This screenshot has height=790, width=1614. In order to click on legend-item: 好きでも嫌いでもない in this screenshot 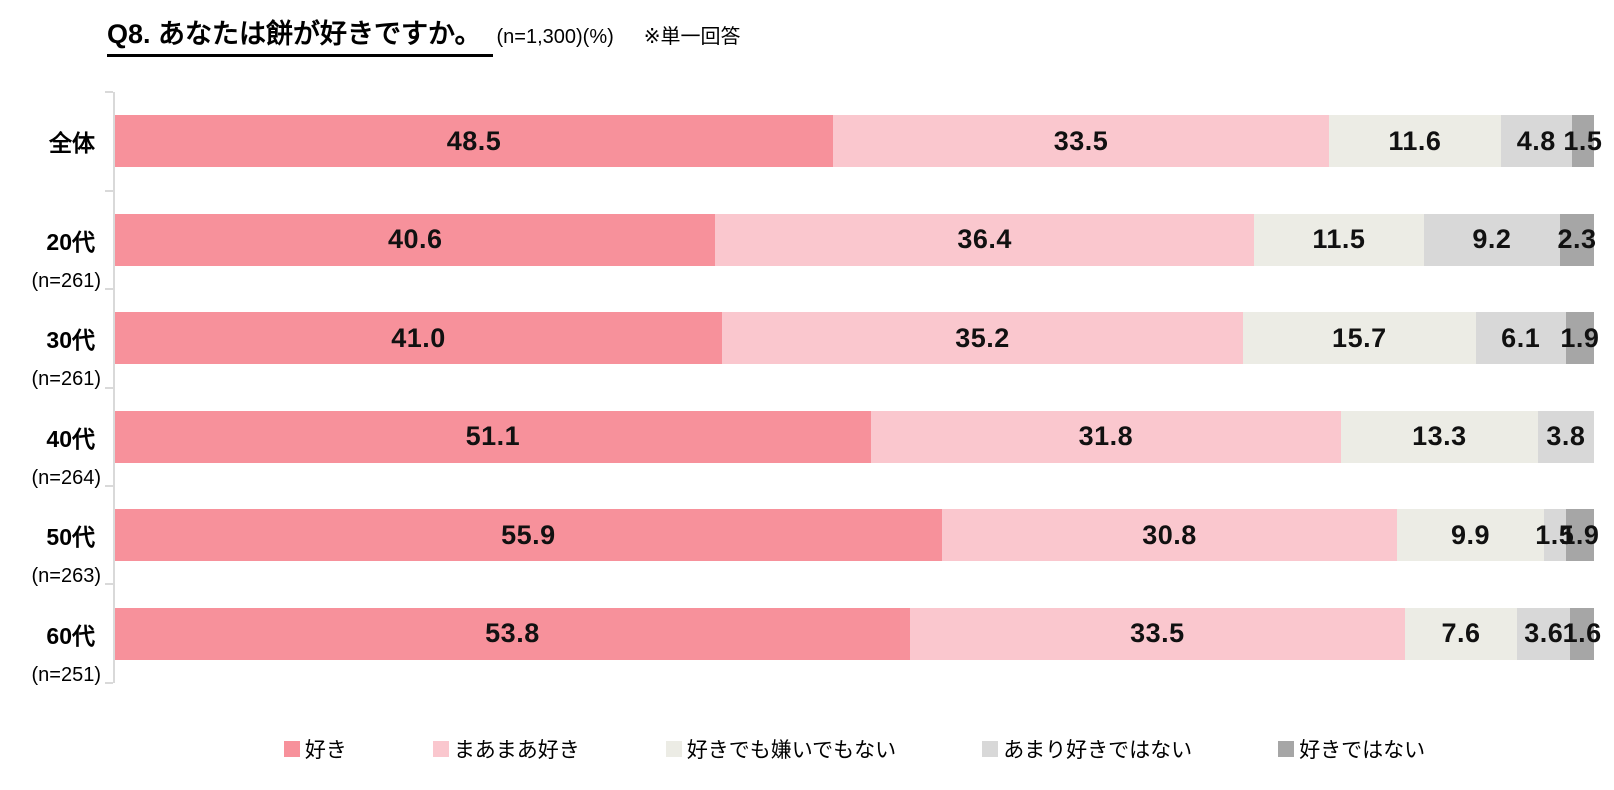, I will do `click(781, 749)`.